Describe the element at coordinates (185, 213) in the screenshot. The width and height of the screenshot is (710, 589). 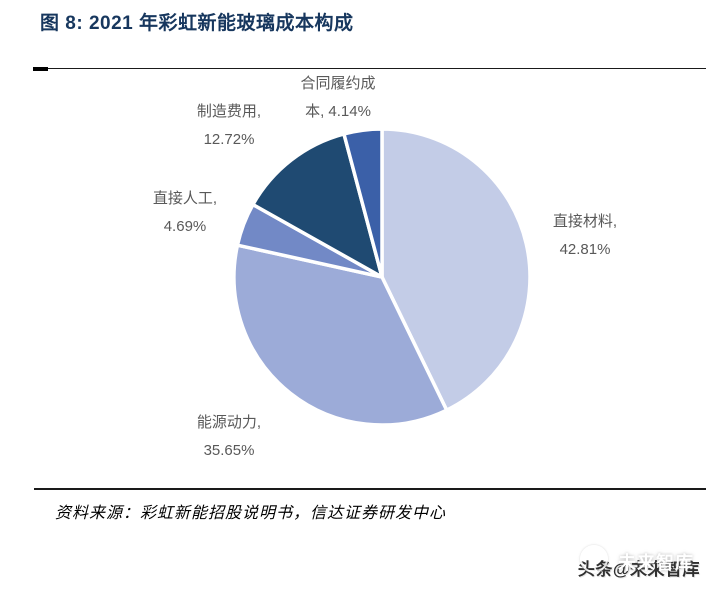
I see `pie-label-direct-labor: 直接人工, 4.69%` at that location.